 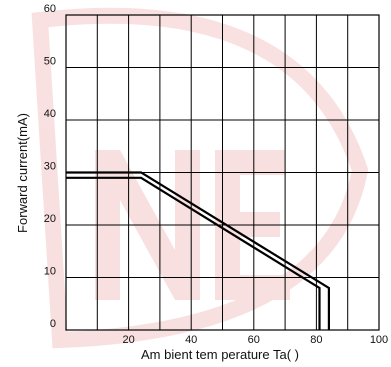 What do you see at coordinates (53, 324) in the screenshot?
I see `y-tick-label: 0` at bounding box center [53, 324].